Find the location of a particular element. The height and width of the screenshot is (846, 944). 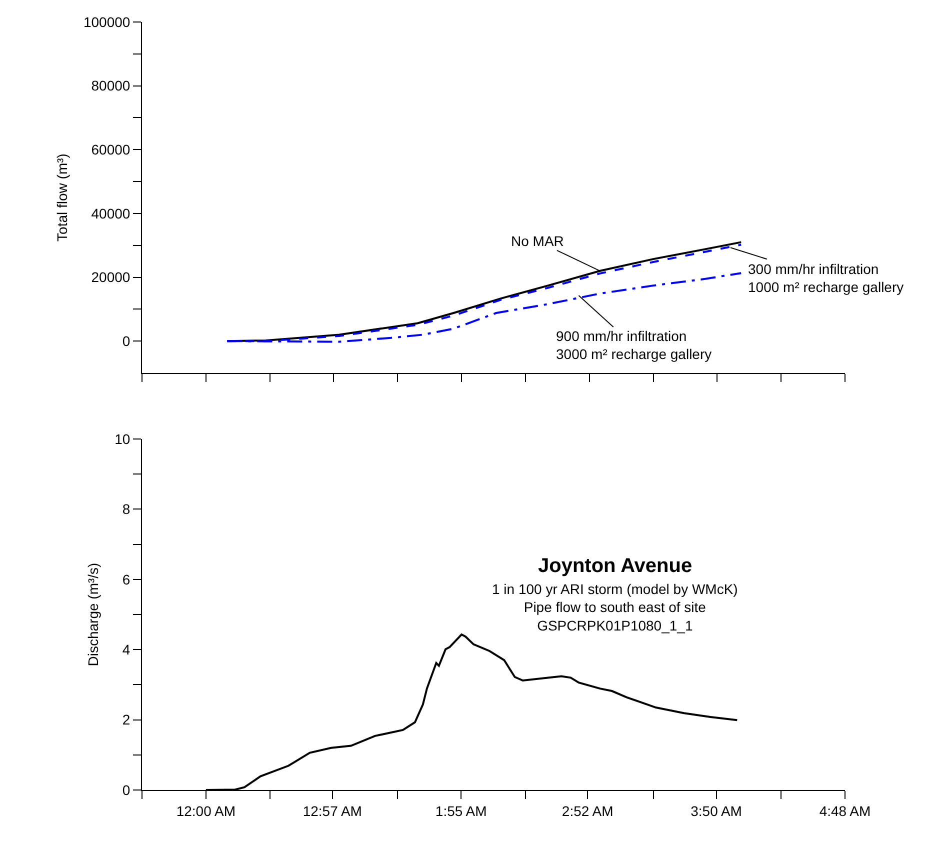

y-tick-label: 100000 is located at coordinates (106, 22).